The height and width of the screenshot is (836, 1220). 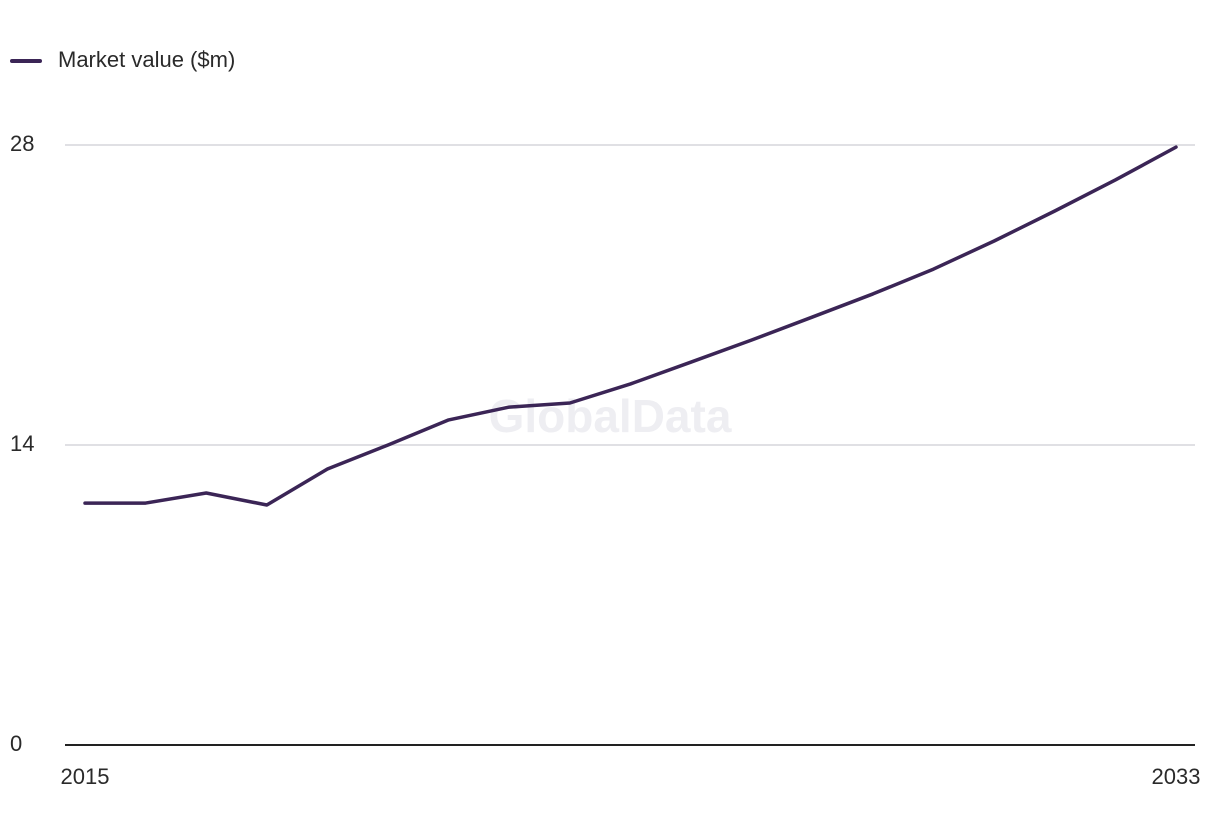 I want to click on y-tick-label: 28, so click(x=22, y=143).